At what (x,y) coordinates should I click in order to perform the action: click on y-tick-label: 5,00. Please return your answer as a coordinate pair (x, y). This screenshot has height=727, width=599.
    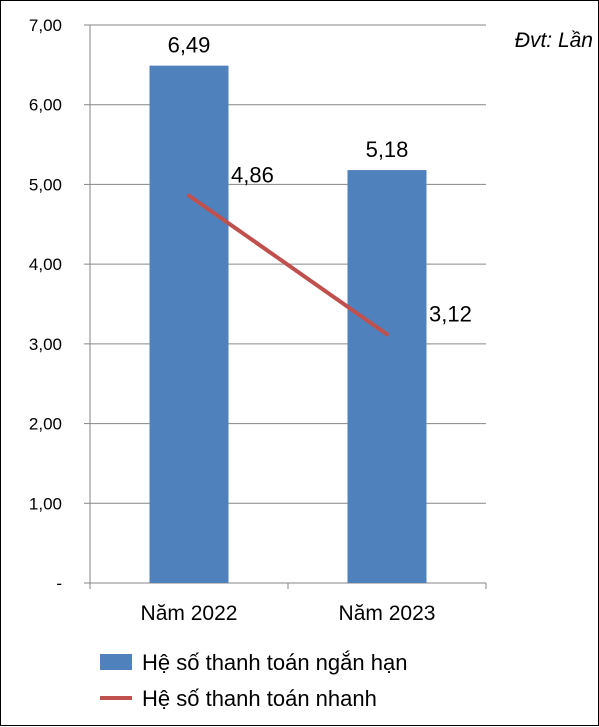
    Looking at the image, I should click on (45, 184).